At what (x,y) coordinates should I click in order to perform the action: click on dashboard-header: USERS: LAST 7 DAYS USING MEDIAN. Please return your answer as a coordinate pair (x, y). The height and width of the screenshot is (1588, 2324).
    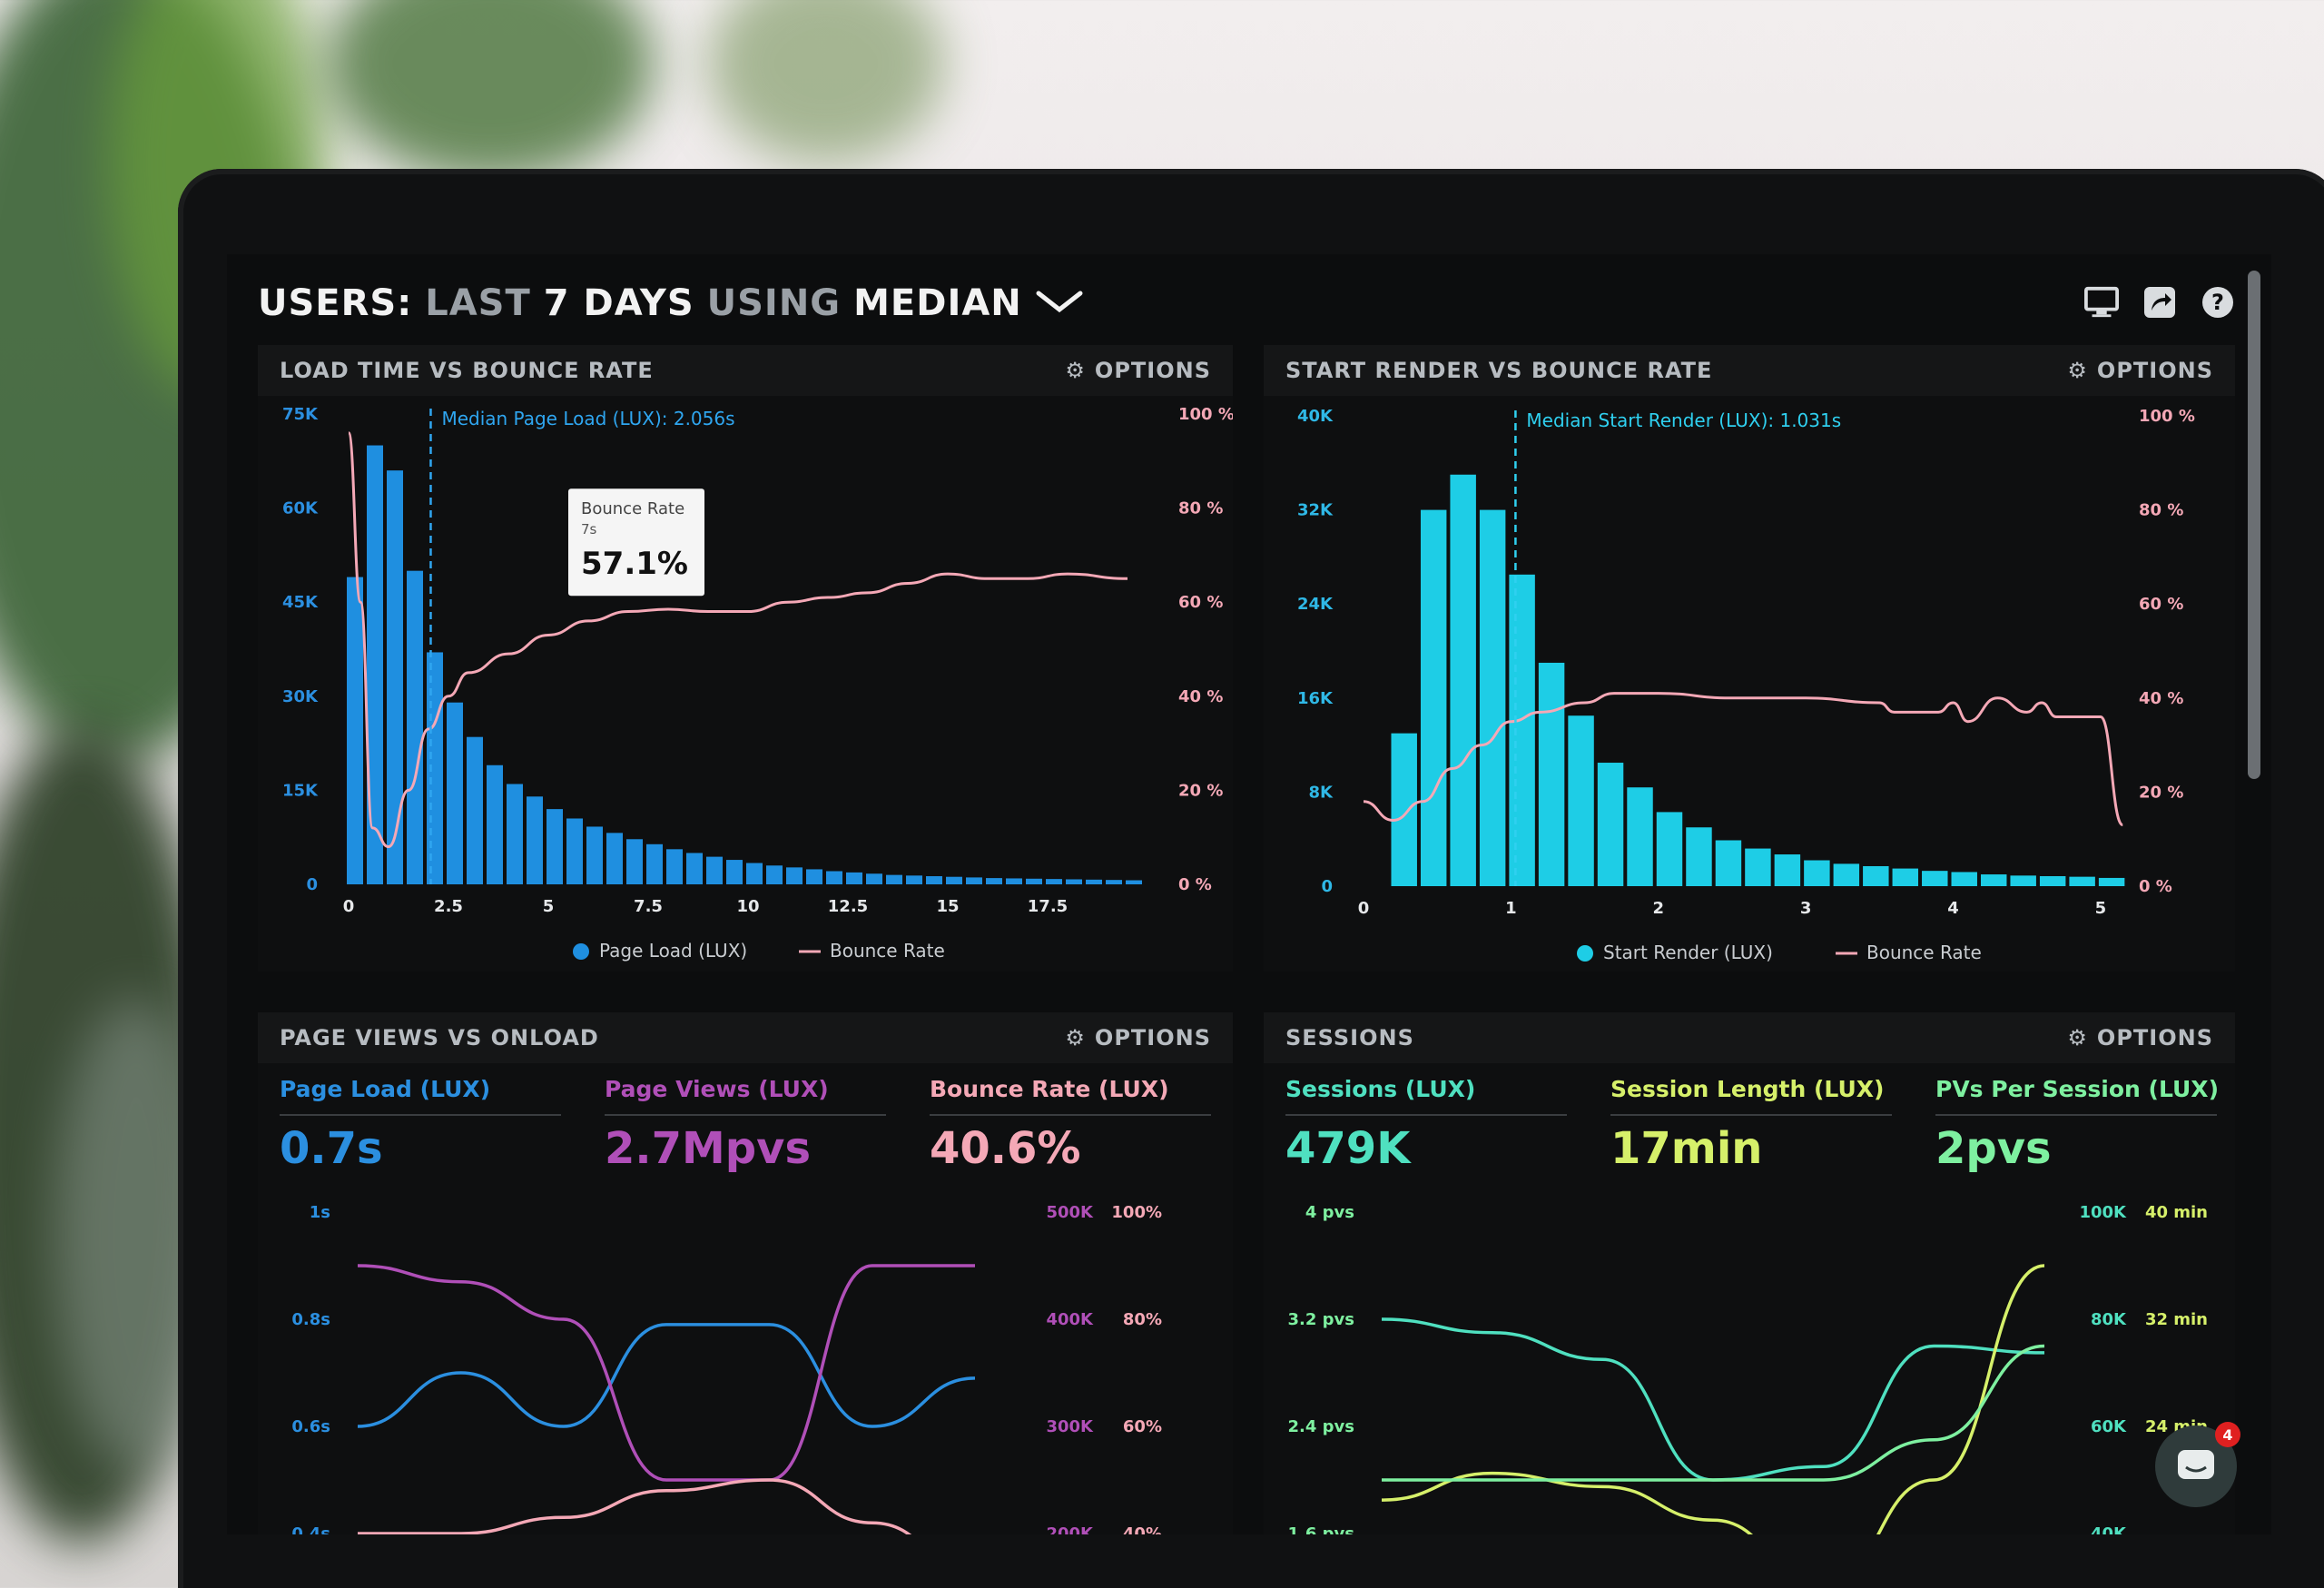
    Looking at the image, I should click on (671, 303).